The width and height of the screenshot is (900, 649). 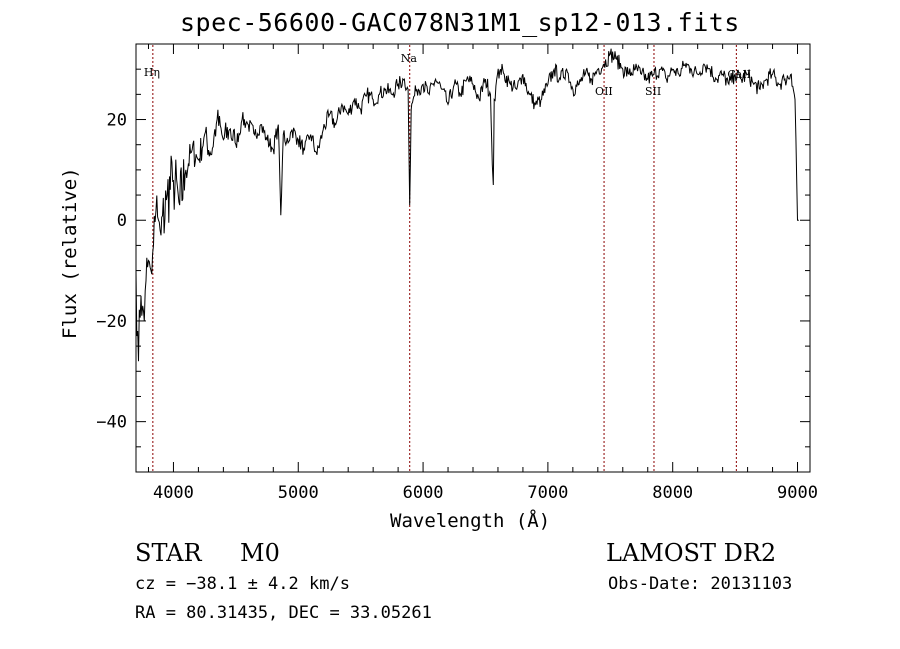 I want to click on x-tick-label: 5000, so click(x=298, y=493).